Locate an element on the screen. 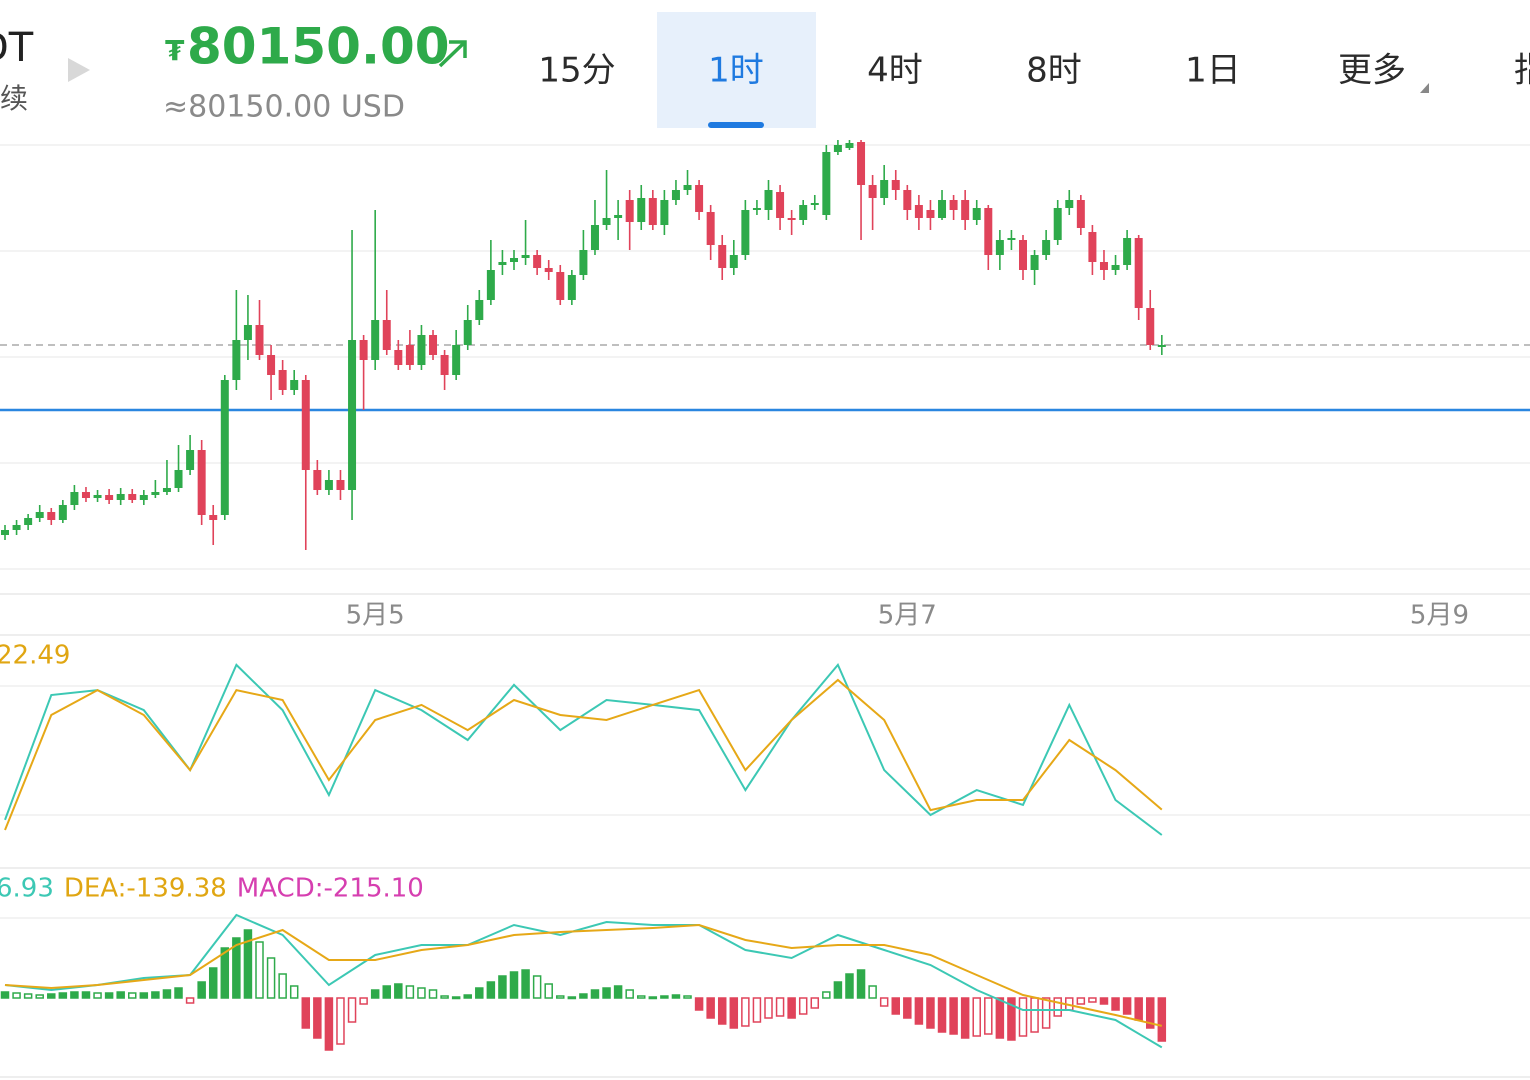  timeframe-tab: 1日 is located at coordinates (1213, 71).